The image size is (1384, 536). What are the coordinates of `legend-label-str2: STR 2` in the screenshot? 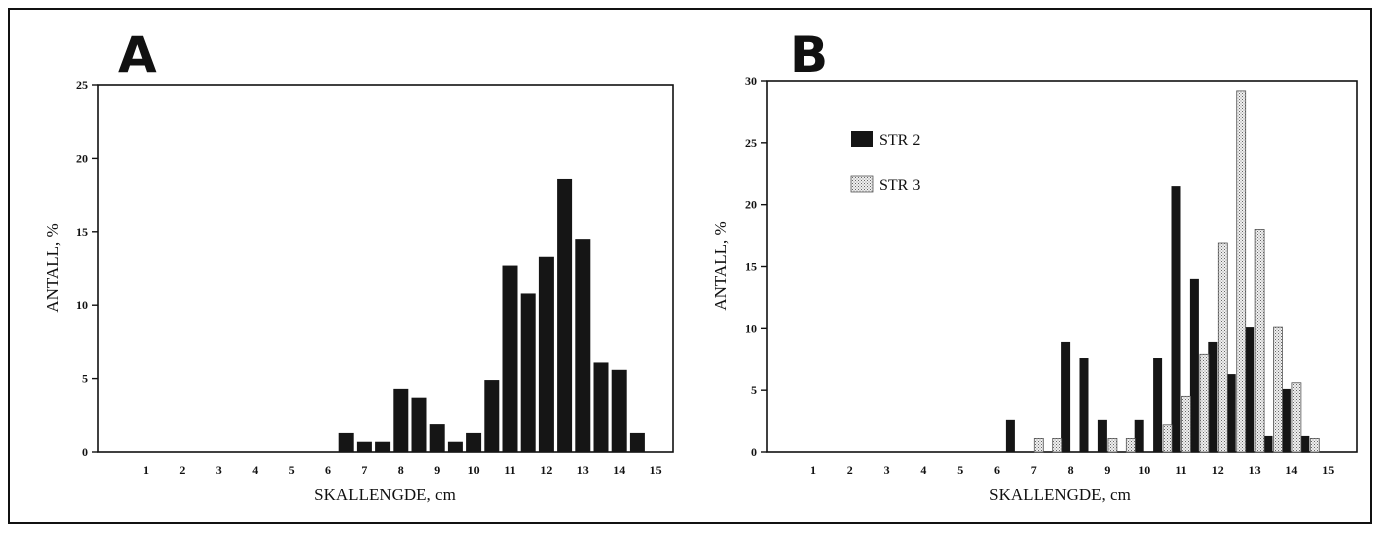 It's located at (899, 140).